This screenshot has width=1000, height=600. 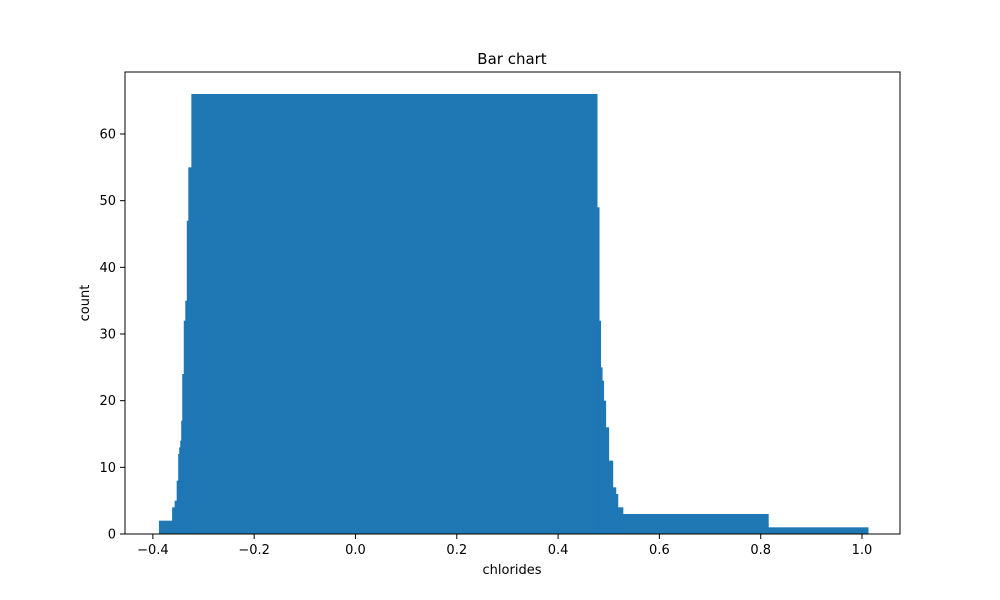 I want to click on x-tick-label: −0.2, so click(x=254, y=550).